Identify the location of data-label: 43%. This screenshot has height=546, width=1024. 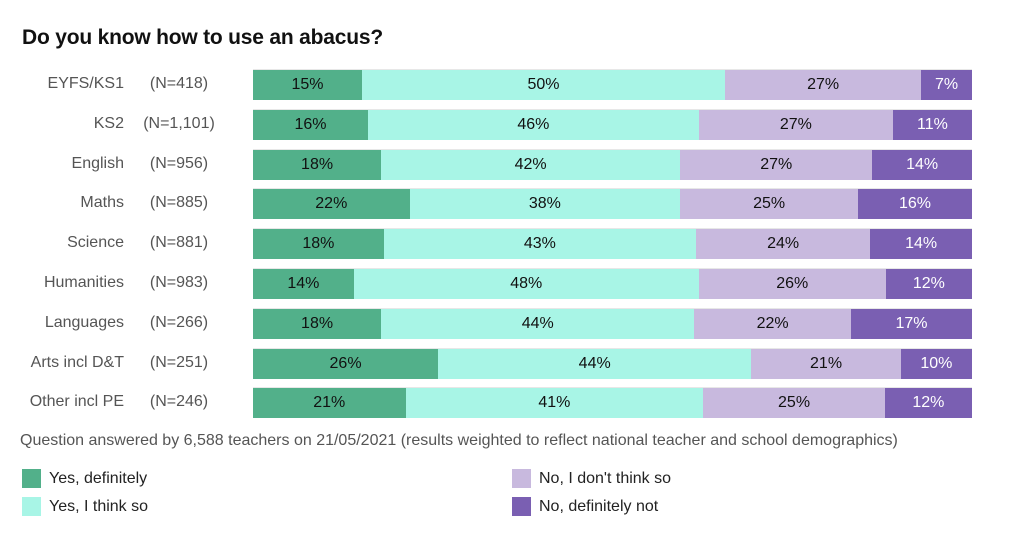
(539, 244).